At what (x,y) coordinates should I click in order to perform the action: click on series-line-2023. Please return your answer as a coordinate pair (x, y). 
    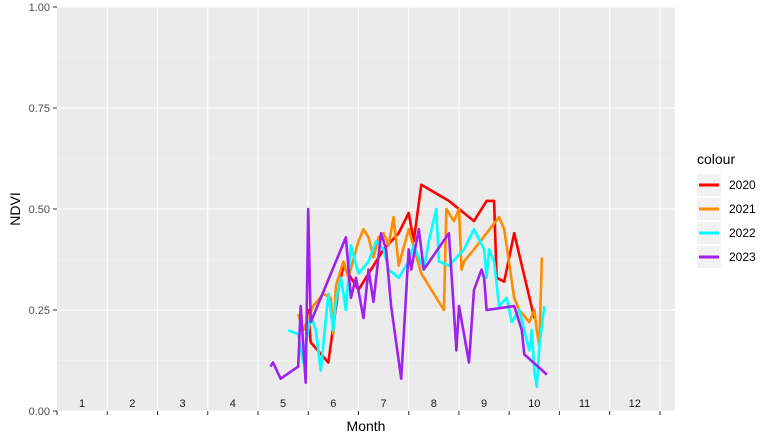
    Looking at the image, I should click on (408, 295).